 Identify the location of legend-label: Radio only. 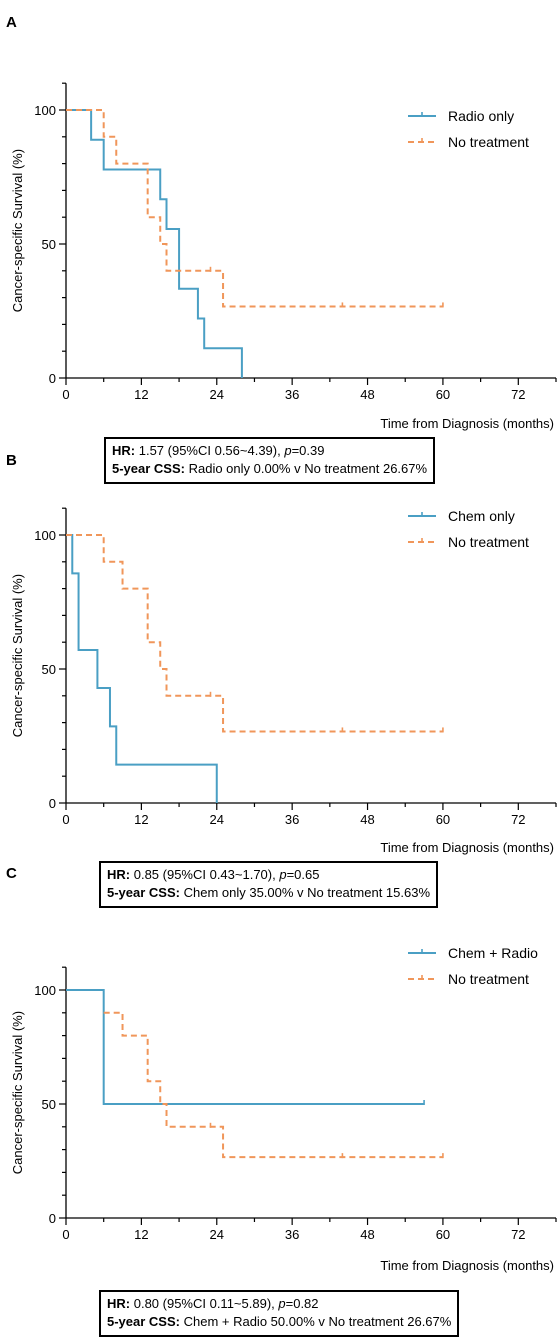
(481, 116).